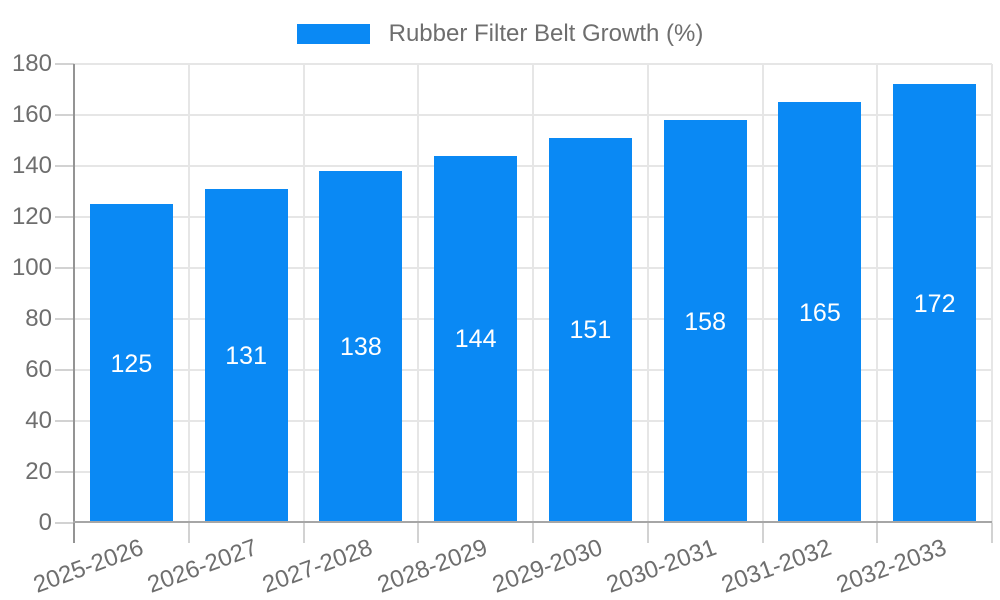  What do you see at coordinates (31, 63) in the screenshot?
I see `y-tick-label: 180` at bounding box center [31, 63].